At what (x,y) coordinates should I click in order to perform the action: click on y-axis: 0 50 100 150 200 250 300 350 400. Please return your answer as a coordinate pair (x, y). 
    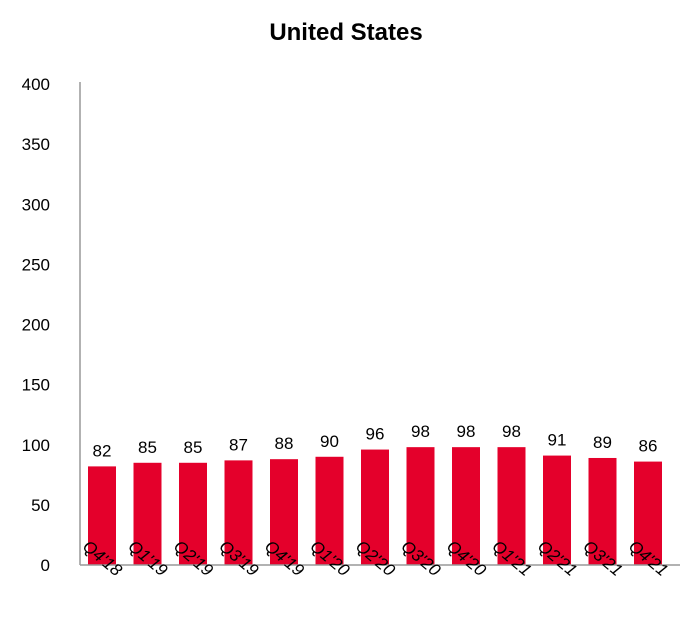
    Looking at the image, I should click on (51, 325).